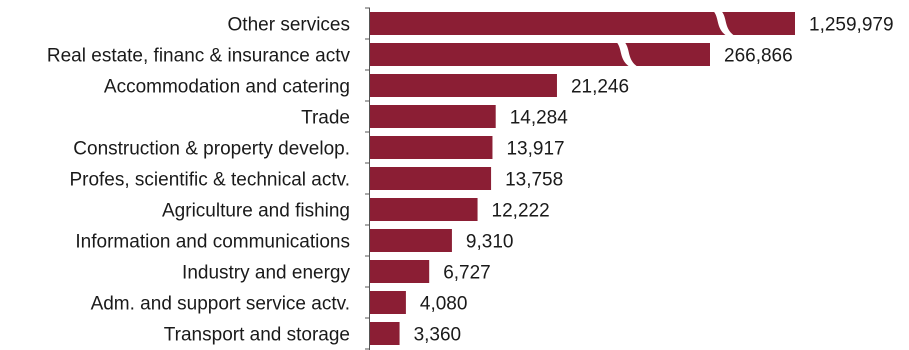 The width and height of the screenshot is (909, 350). I want to click on value-label: 9,310, so click(490, 242).